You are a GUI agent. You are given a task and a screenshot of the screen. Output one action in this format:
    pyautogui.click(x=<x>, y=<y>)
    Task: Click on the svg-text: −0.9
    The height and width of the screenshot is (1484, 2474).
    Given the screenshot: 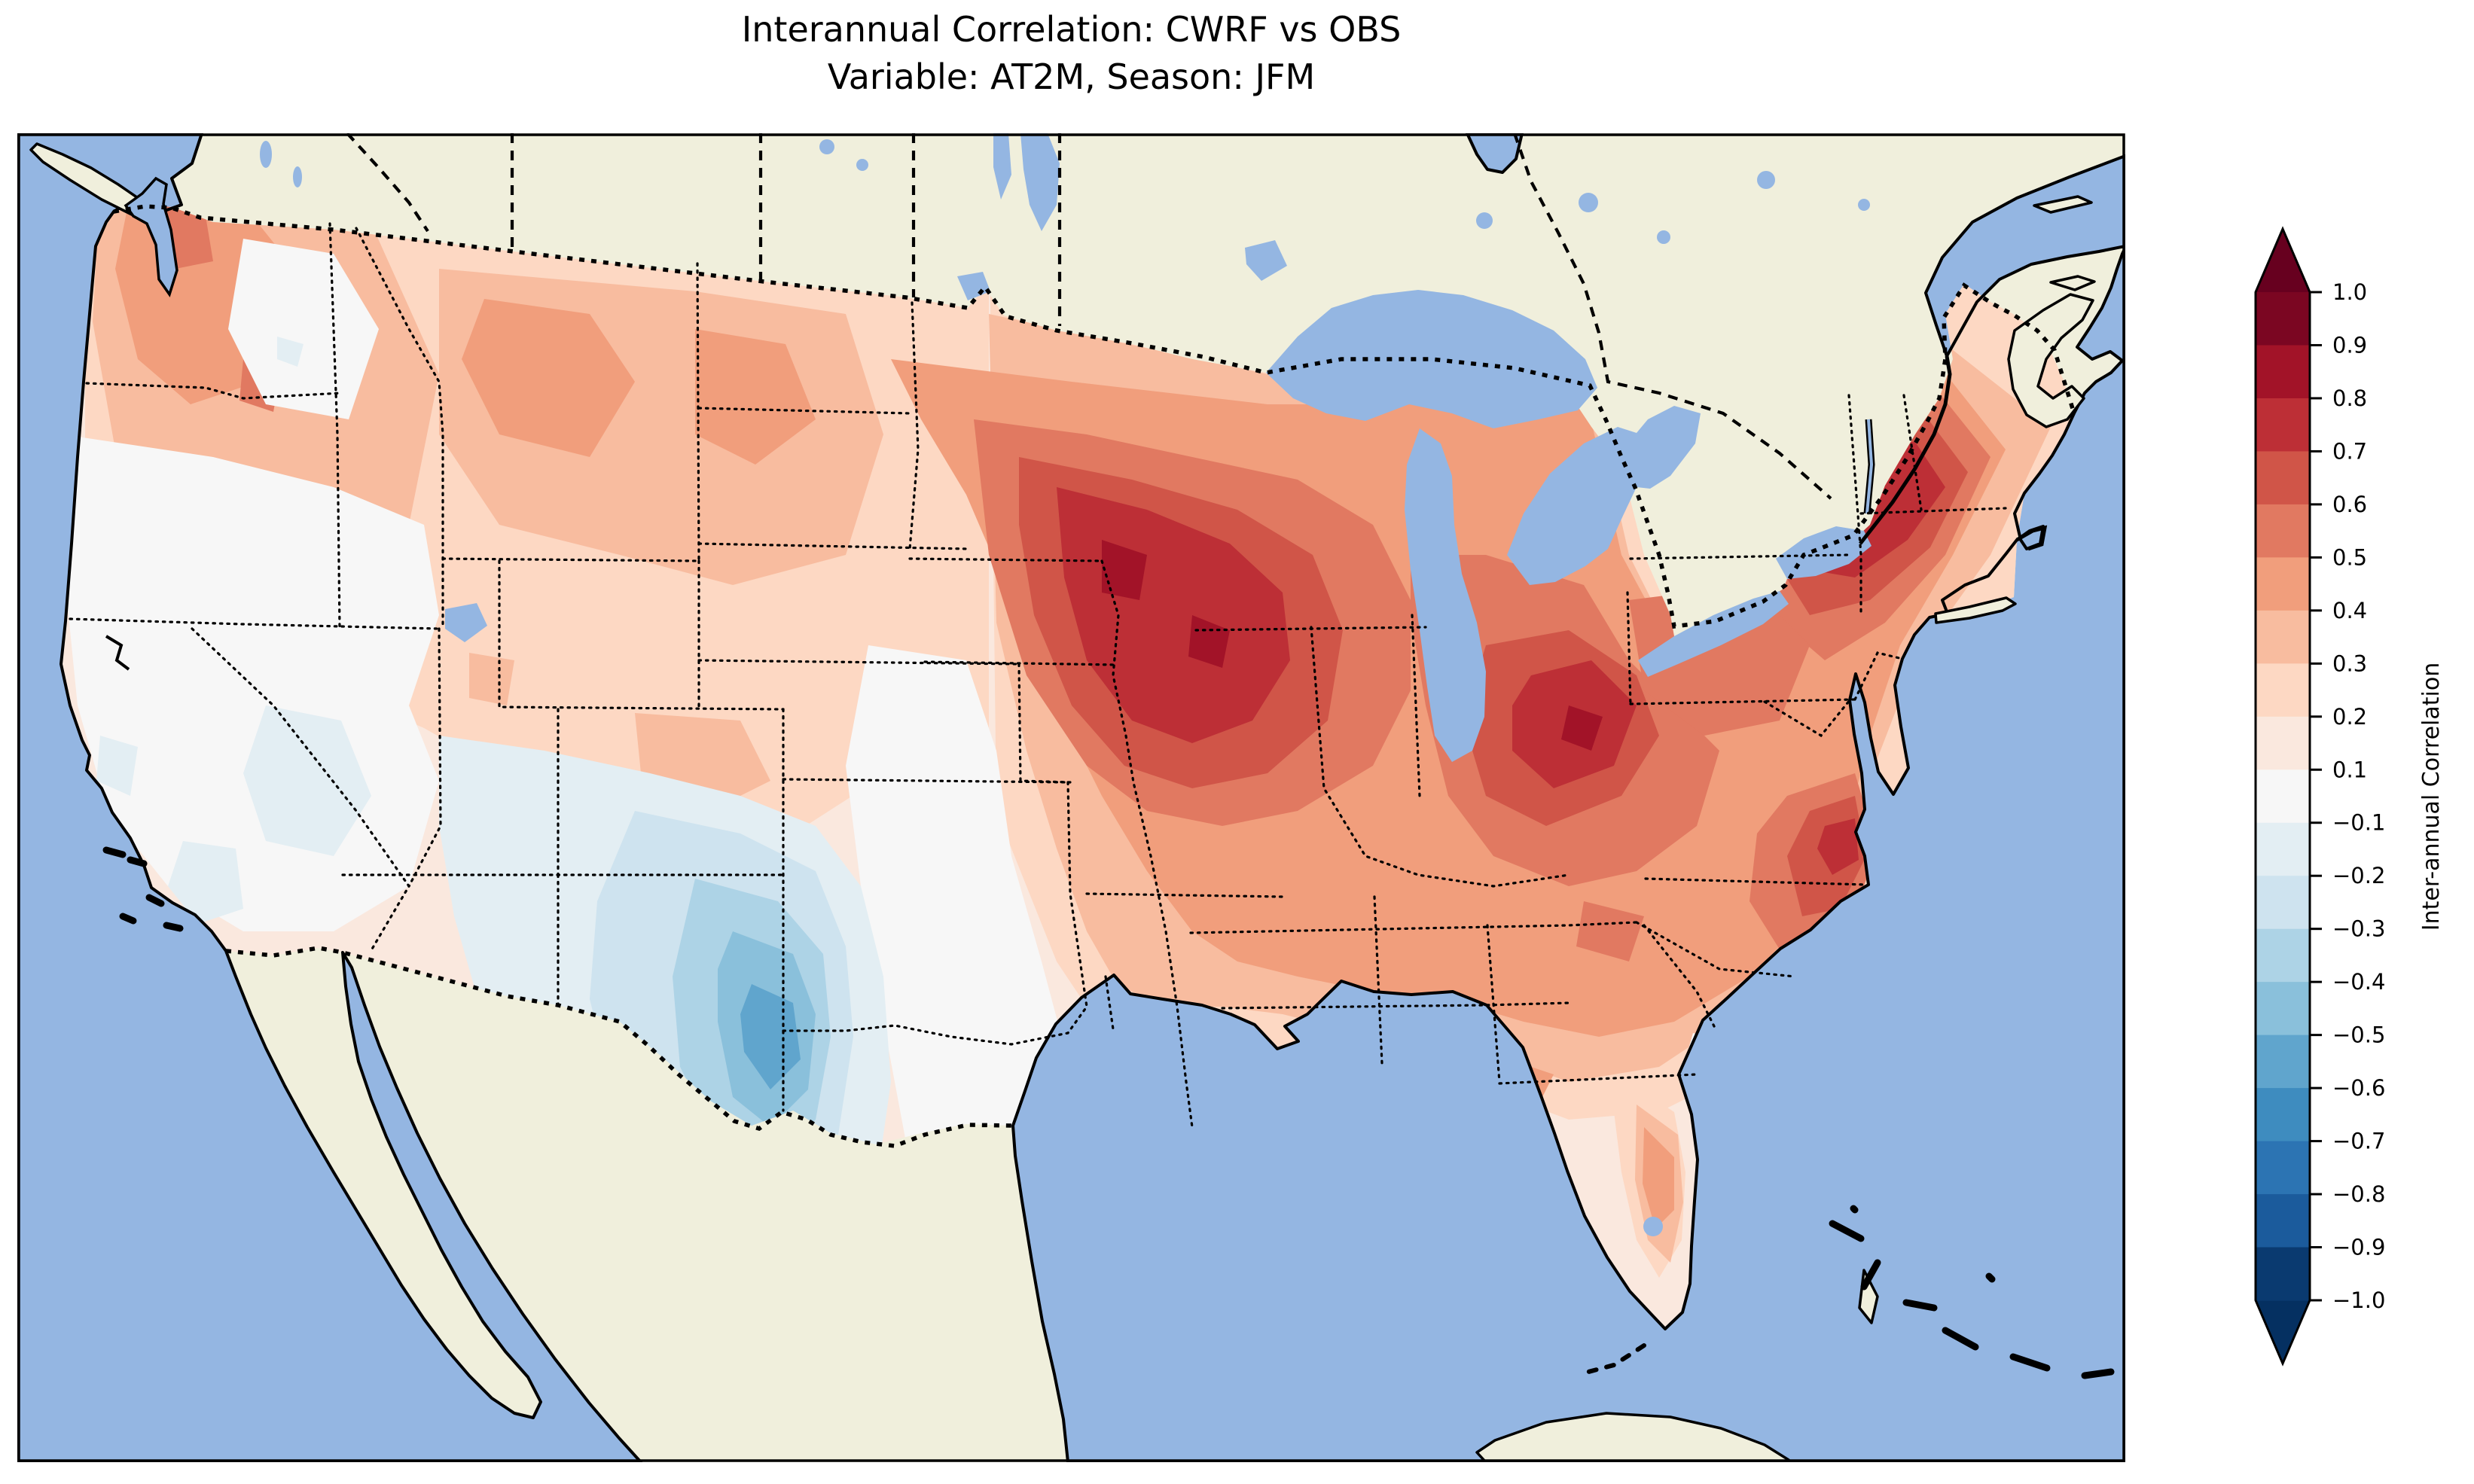 What is the action you would take?
    pyautogui.click(x=2358, y=1247)
    